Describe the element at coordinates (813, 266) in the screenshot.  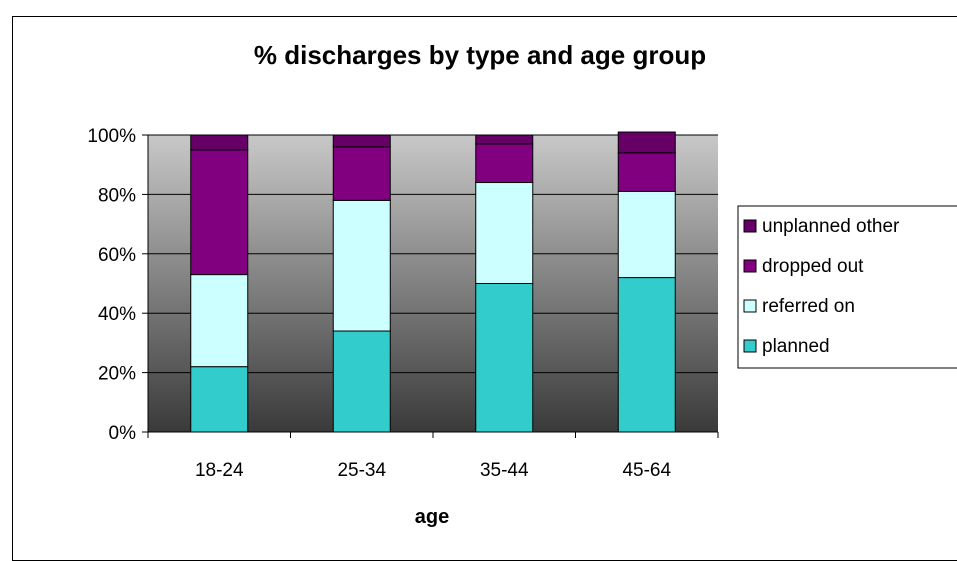
I see `legend-label: dropped out` at that location.